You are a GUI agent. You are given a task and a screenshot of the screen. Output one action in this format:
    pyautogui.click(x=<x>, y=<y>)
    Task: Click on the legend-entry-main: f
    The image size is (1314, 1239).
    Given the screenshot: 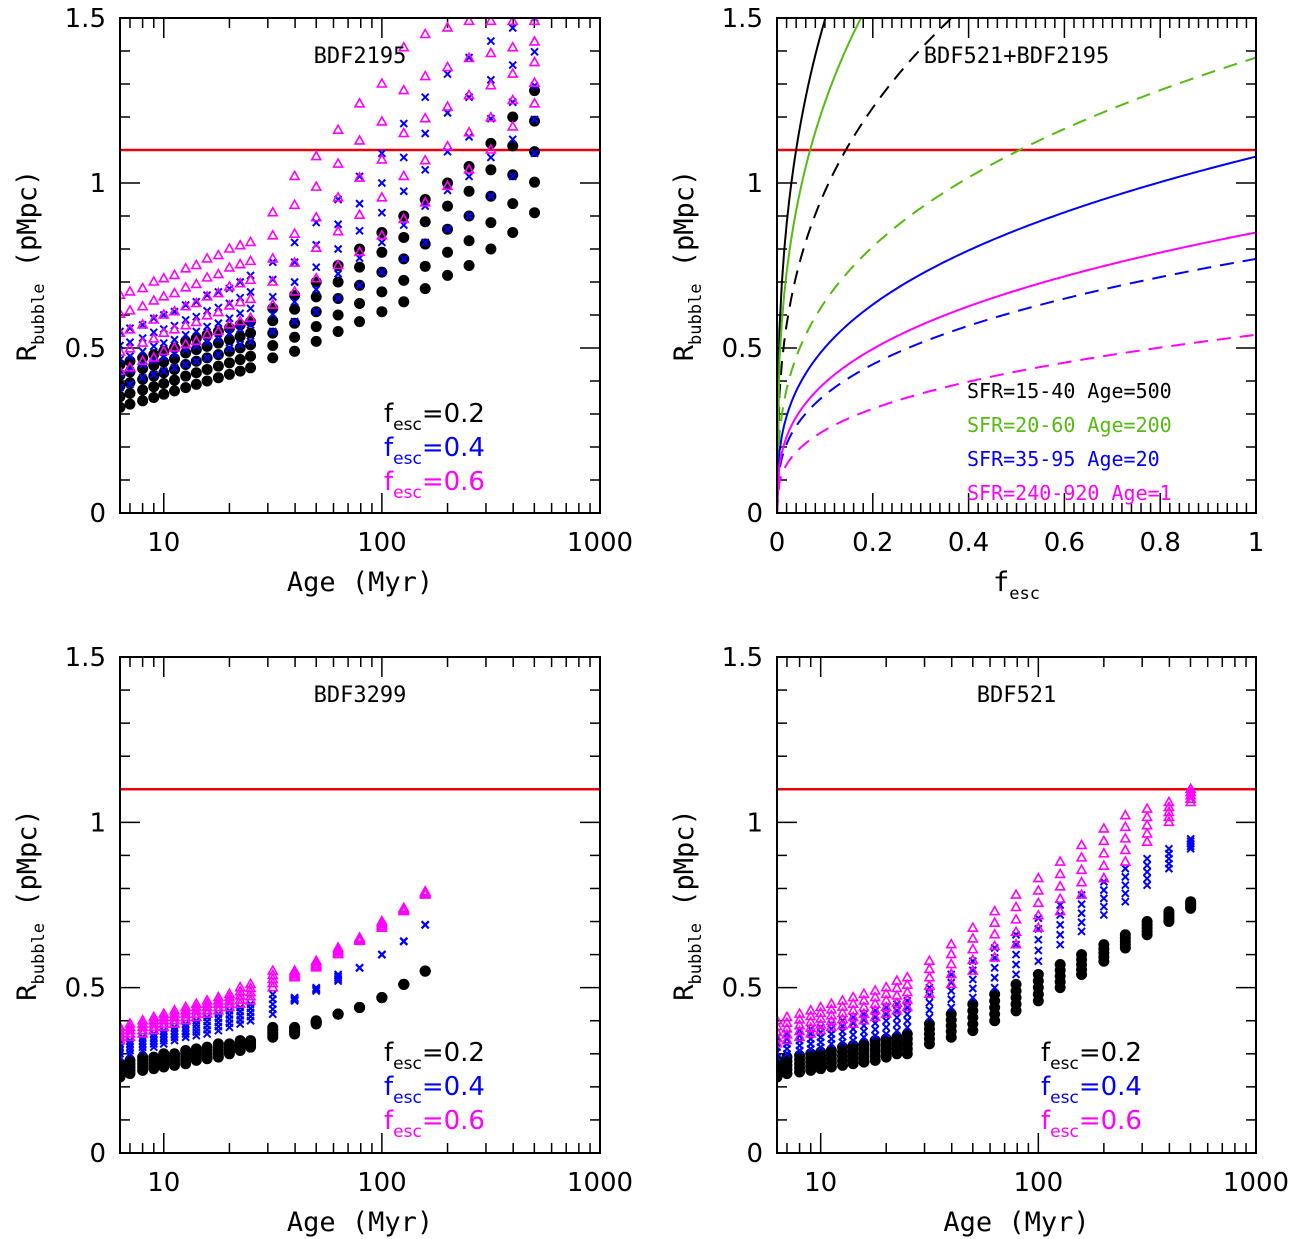 What is the action you would take?
    pyautogui.click(x=389, y=1121)
    